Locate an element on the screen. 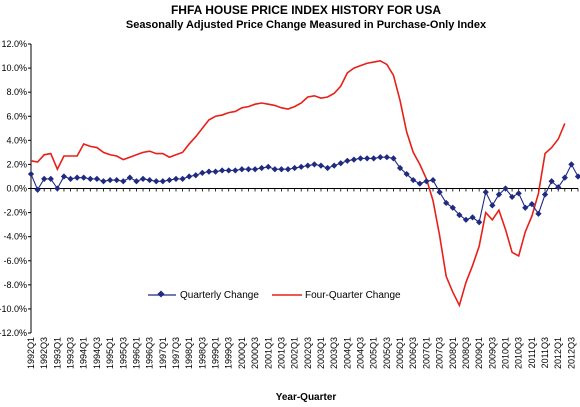 The height and width of the screenshot is (407, 580). y-tick-label: 2.0% is located at coordinates (16, 164).